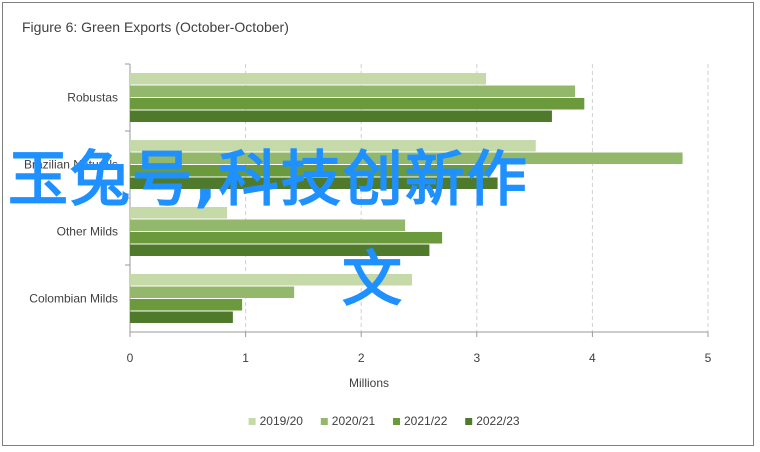  I want to click on legend-label-2020-21: 2020/21, so click(354, 421).